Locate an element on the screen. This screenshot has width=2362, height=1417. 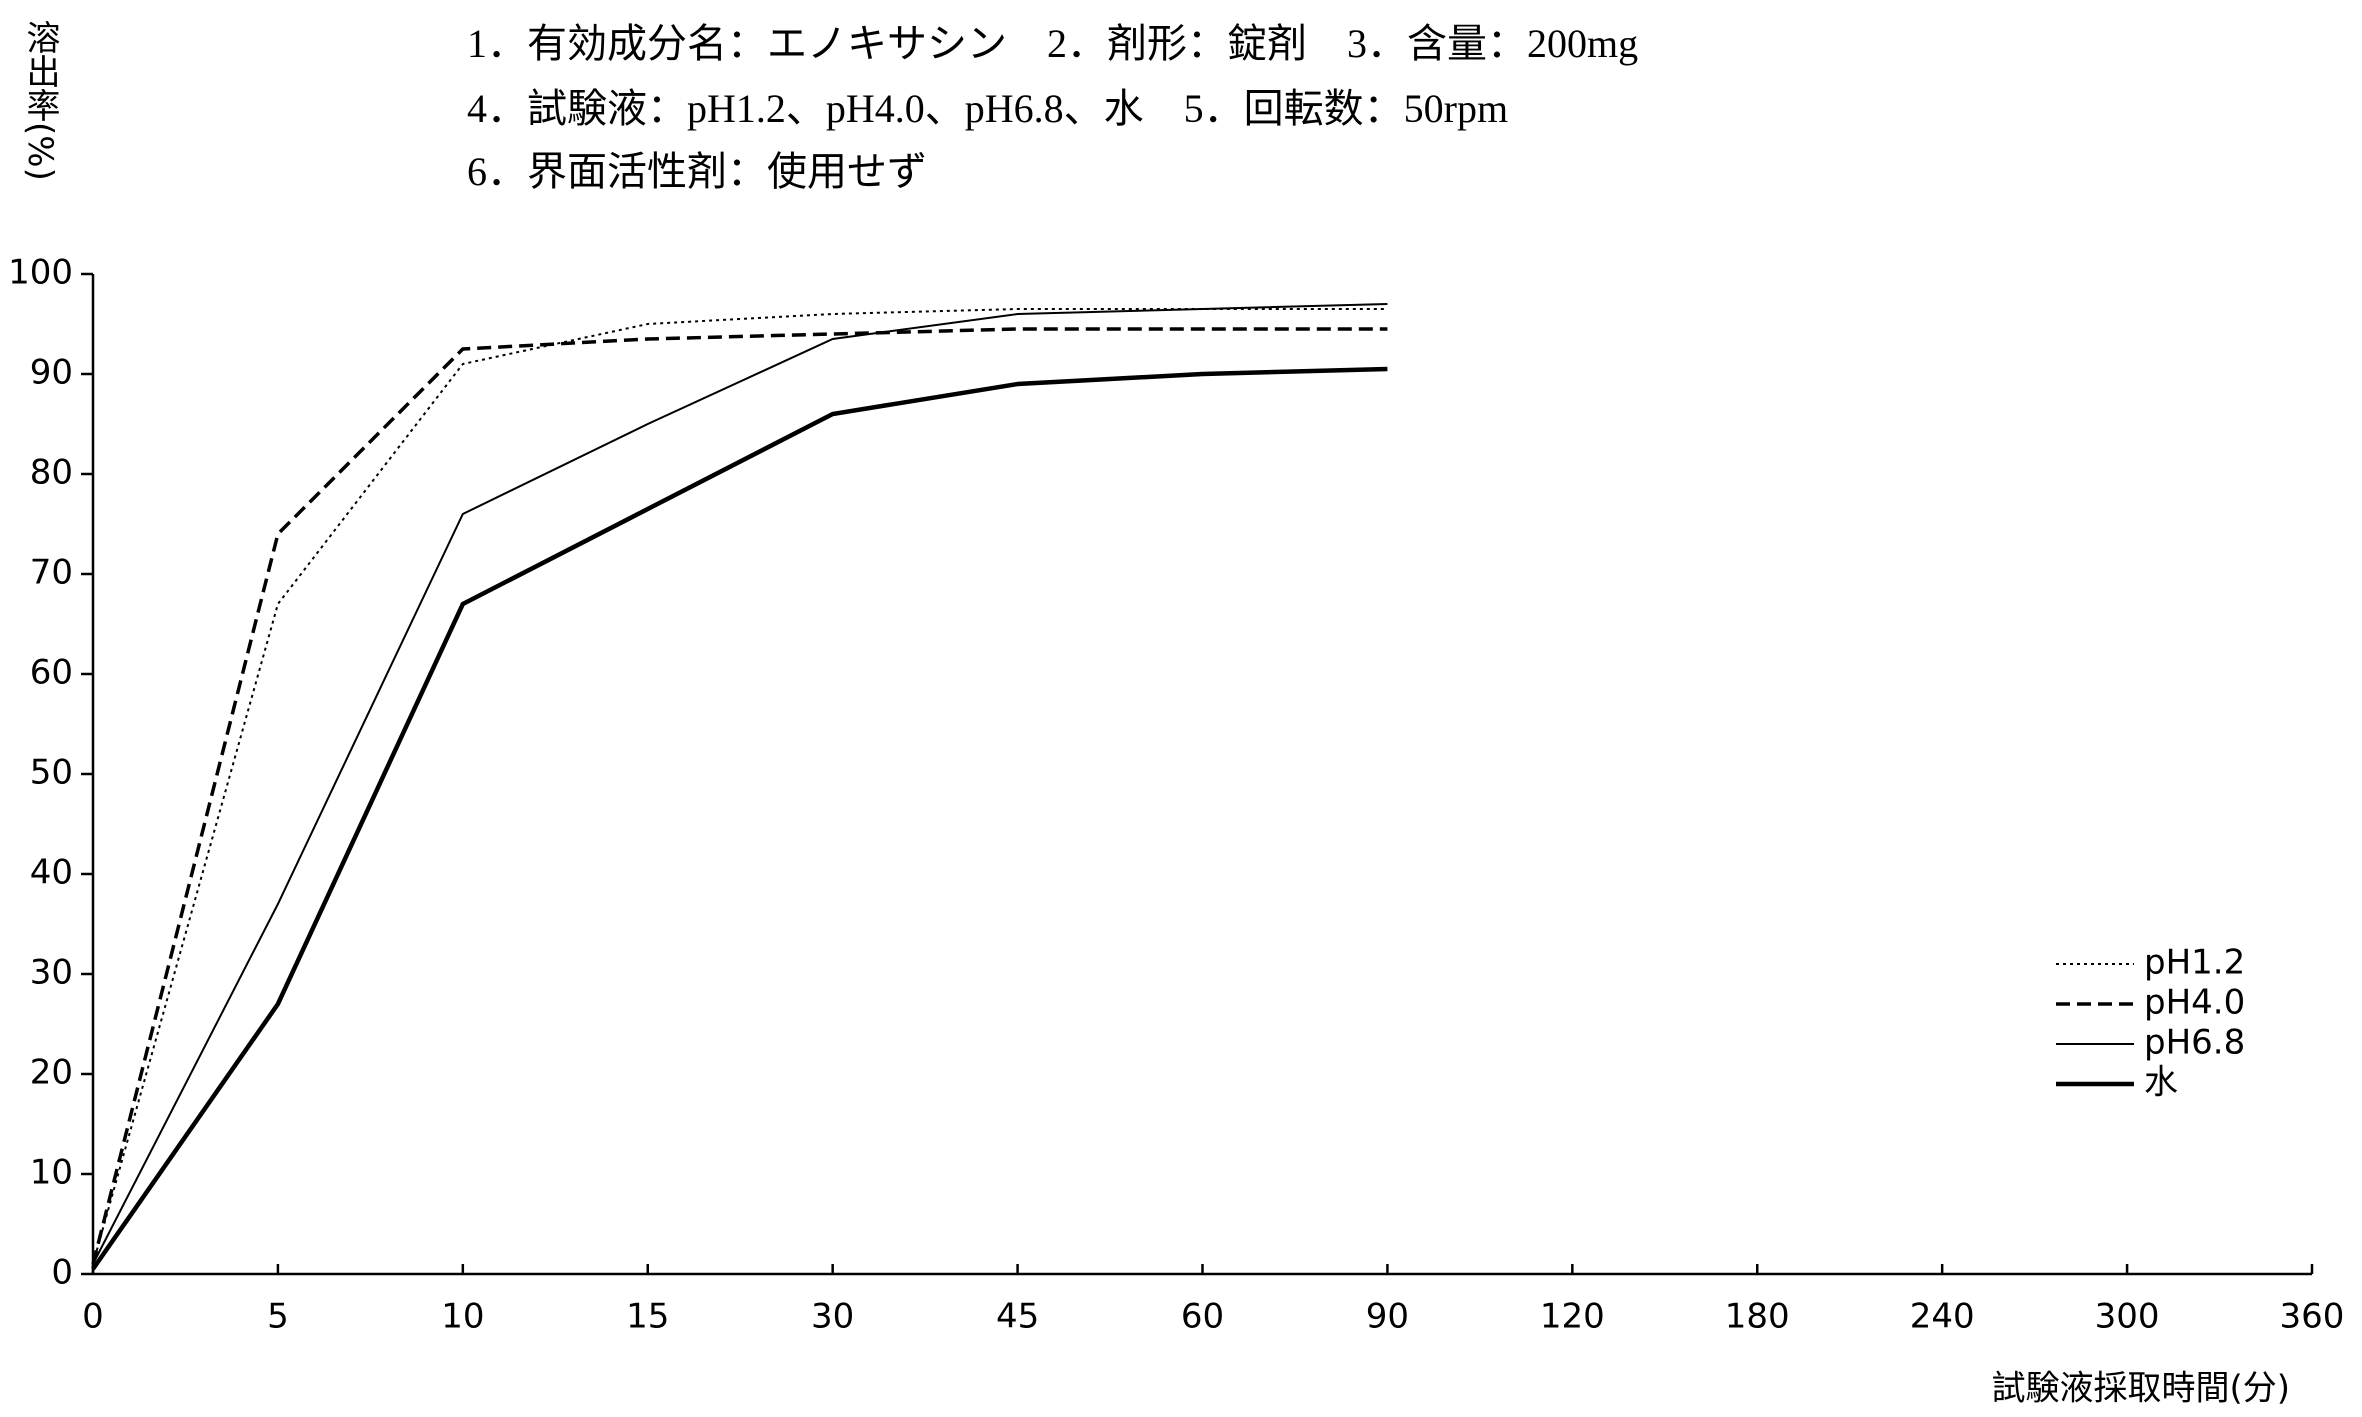
legend-label: pH4.0 is located at coordinates (2194, 1003).